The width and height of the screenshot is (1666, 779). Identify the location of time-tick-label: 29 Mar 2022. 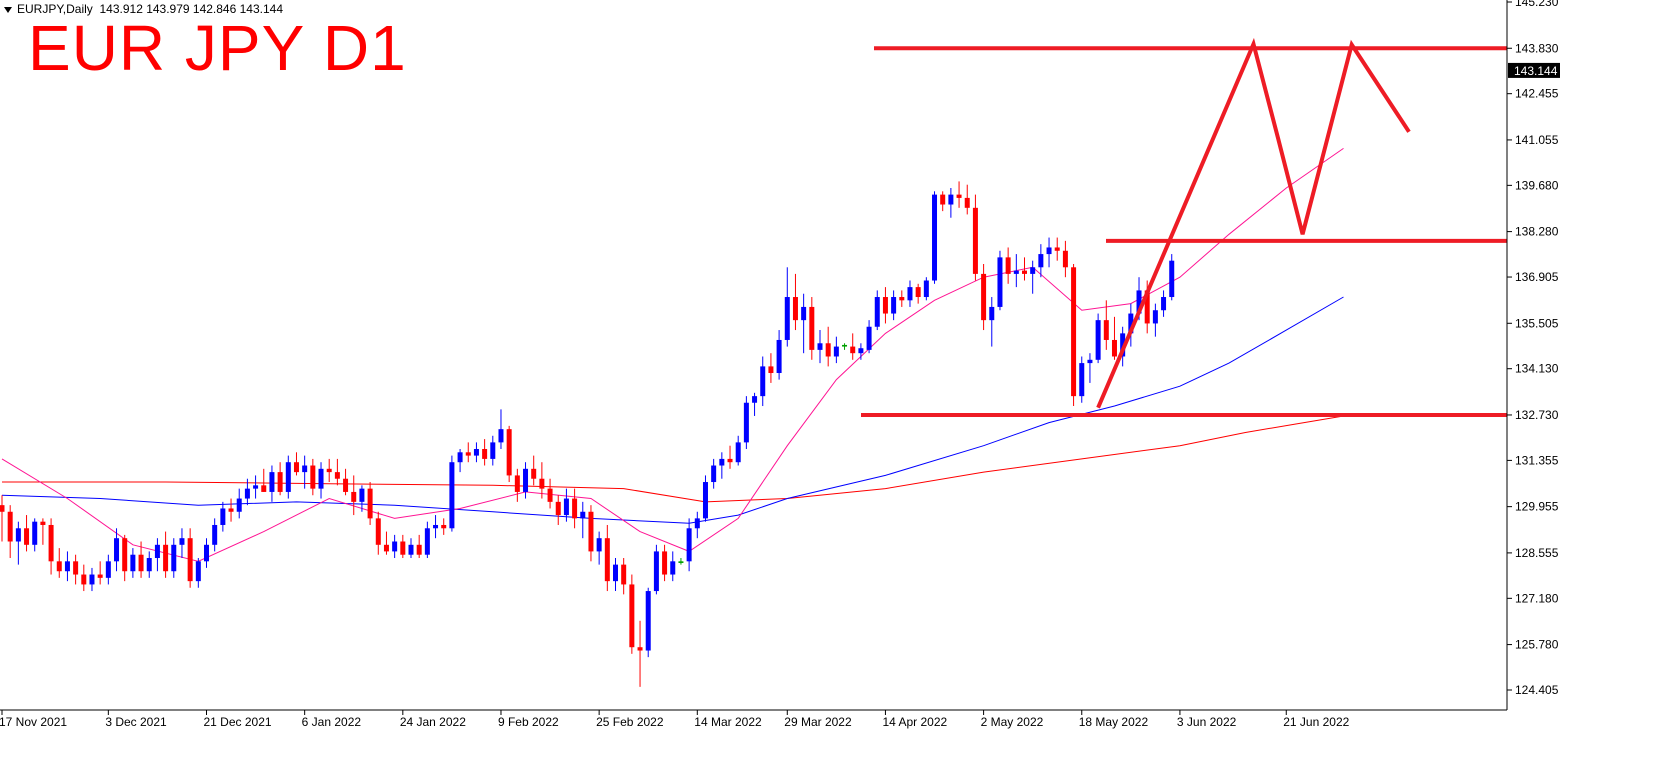
(818, 722).